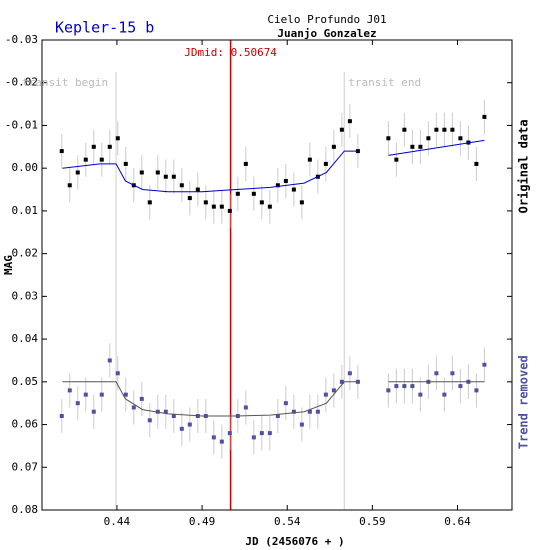 This screenshot has width=550, height=550. What do you see at coordinates (21, 124) in the screenshot?
I see `y-tick-label: -0.01` at bounding box center [21, 124].